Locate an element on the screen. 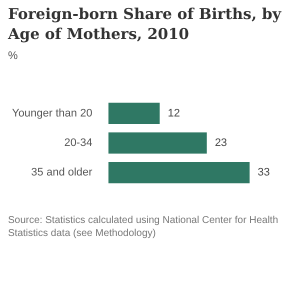 This screenshot has height=292, width=292. y-tick-label: Younger than 20 is located at coordinates (52, 113).